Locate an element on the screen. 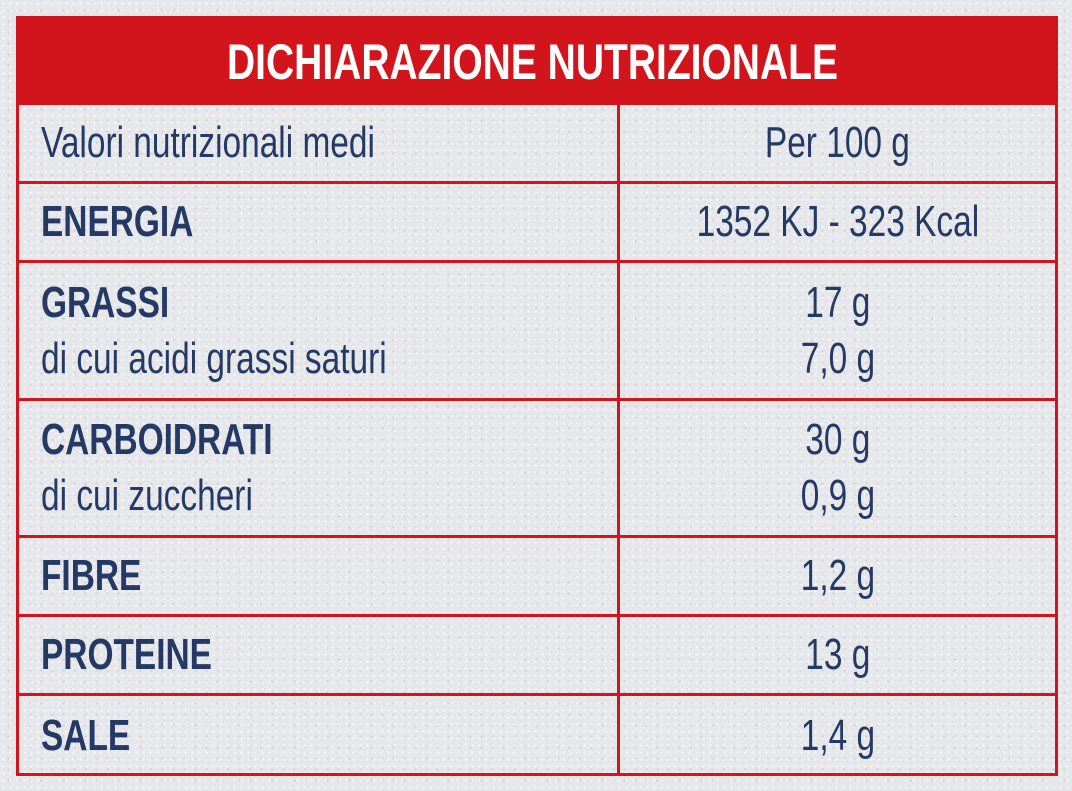 The width and height of the screenshot is (1072, 791). nutrient-sub-value: 0,9 g is located at coordinates (837, 495).